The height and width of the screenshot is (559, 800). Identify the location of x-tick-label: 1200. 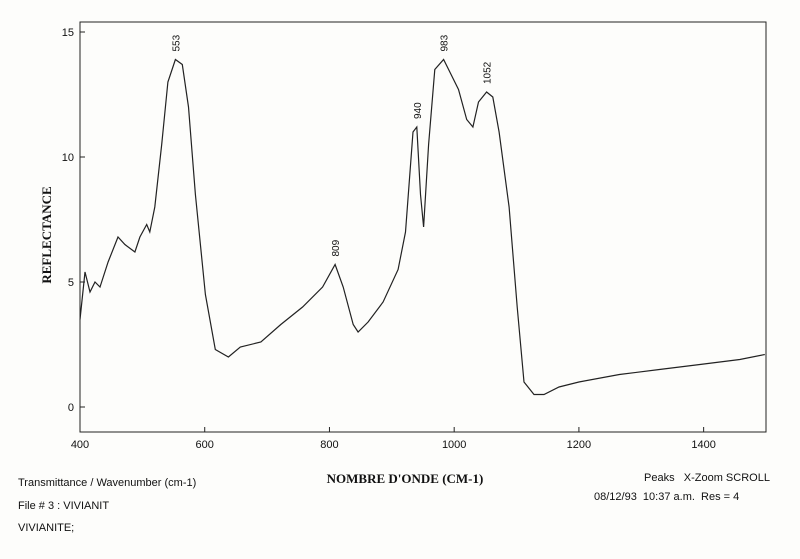
(579, 445).